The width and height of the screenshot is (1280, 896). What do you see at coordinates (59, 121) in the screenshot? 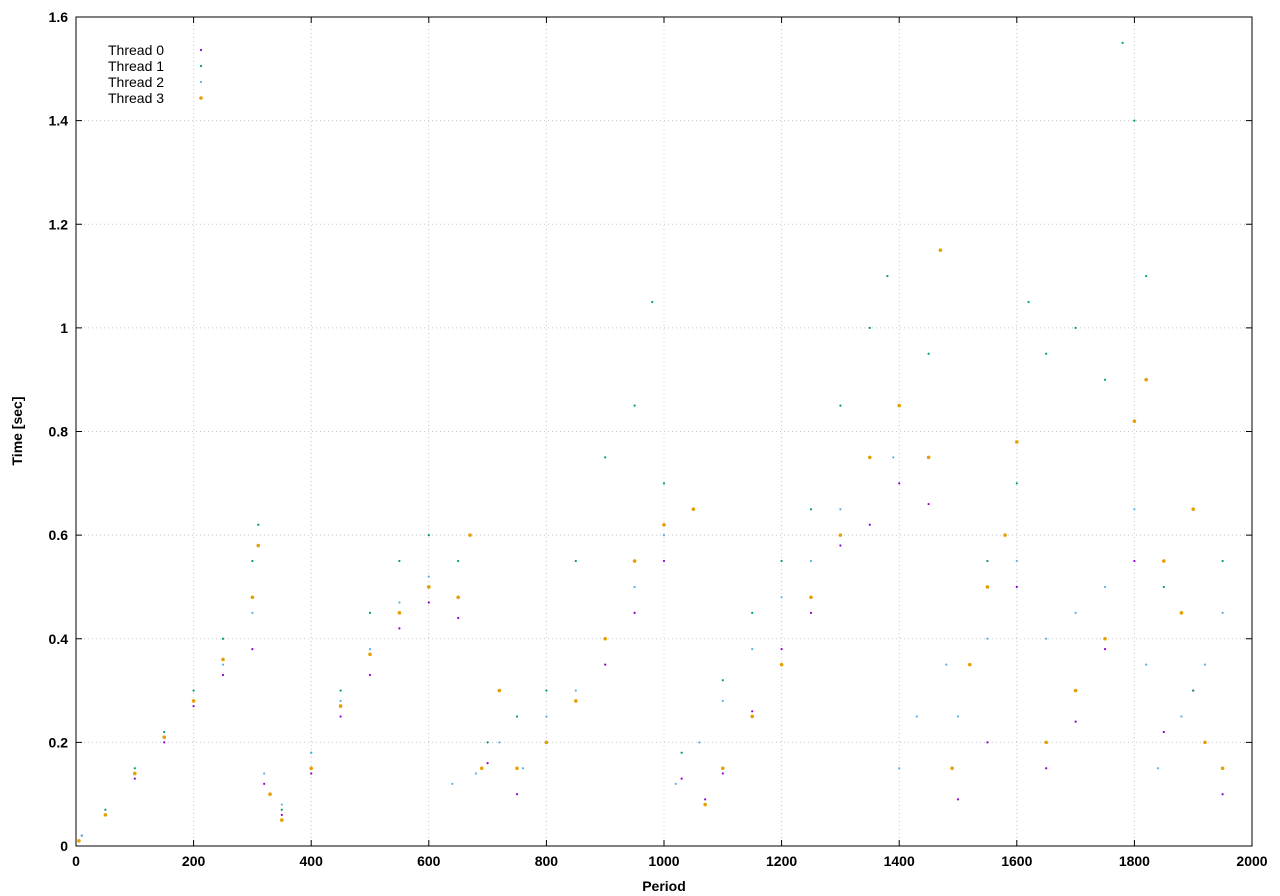
I see `y-tick-label: 1.4` at bounding box center [59, 121].